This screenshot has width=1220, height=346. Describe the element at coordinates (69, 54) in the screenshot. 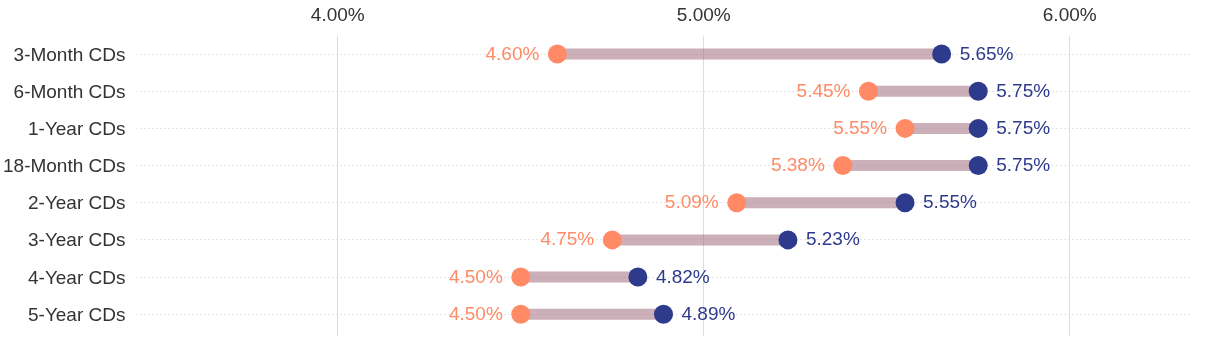

I see `y-tick-label: 3-Month CDs` at that location.